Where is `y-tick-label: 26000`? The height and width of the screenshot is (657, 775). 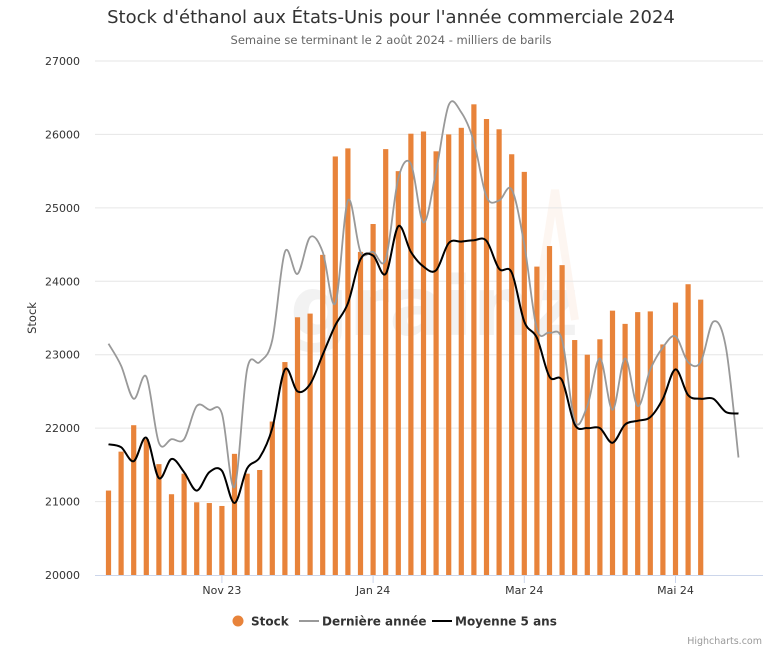 y-tick-label: 26000 is located at coordinates (62, 134).